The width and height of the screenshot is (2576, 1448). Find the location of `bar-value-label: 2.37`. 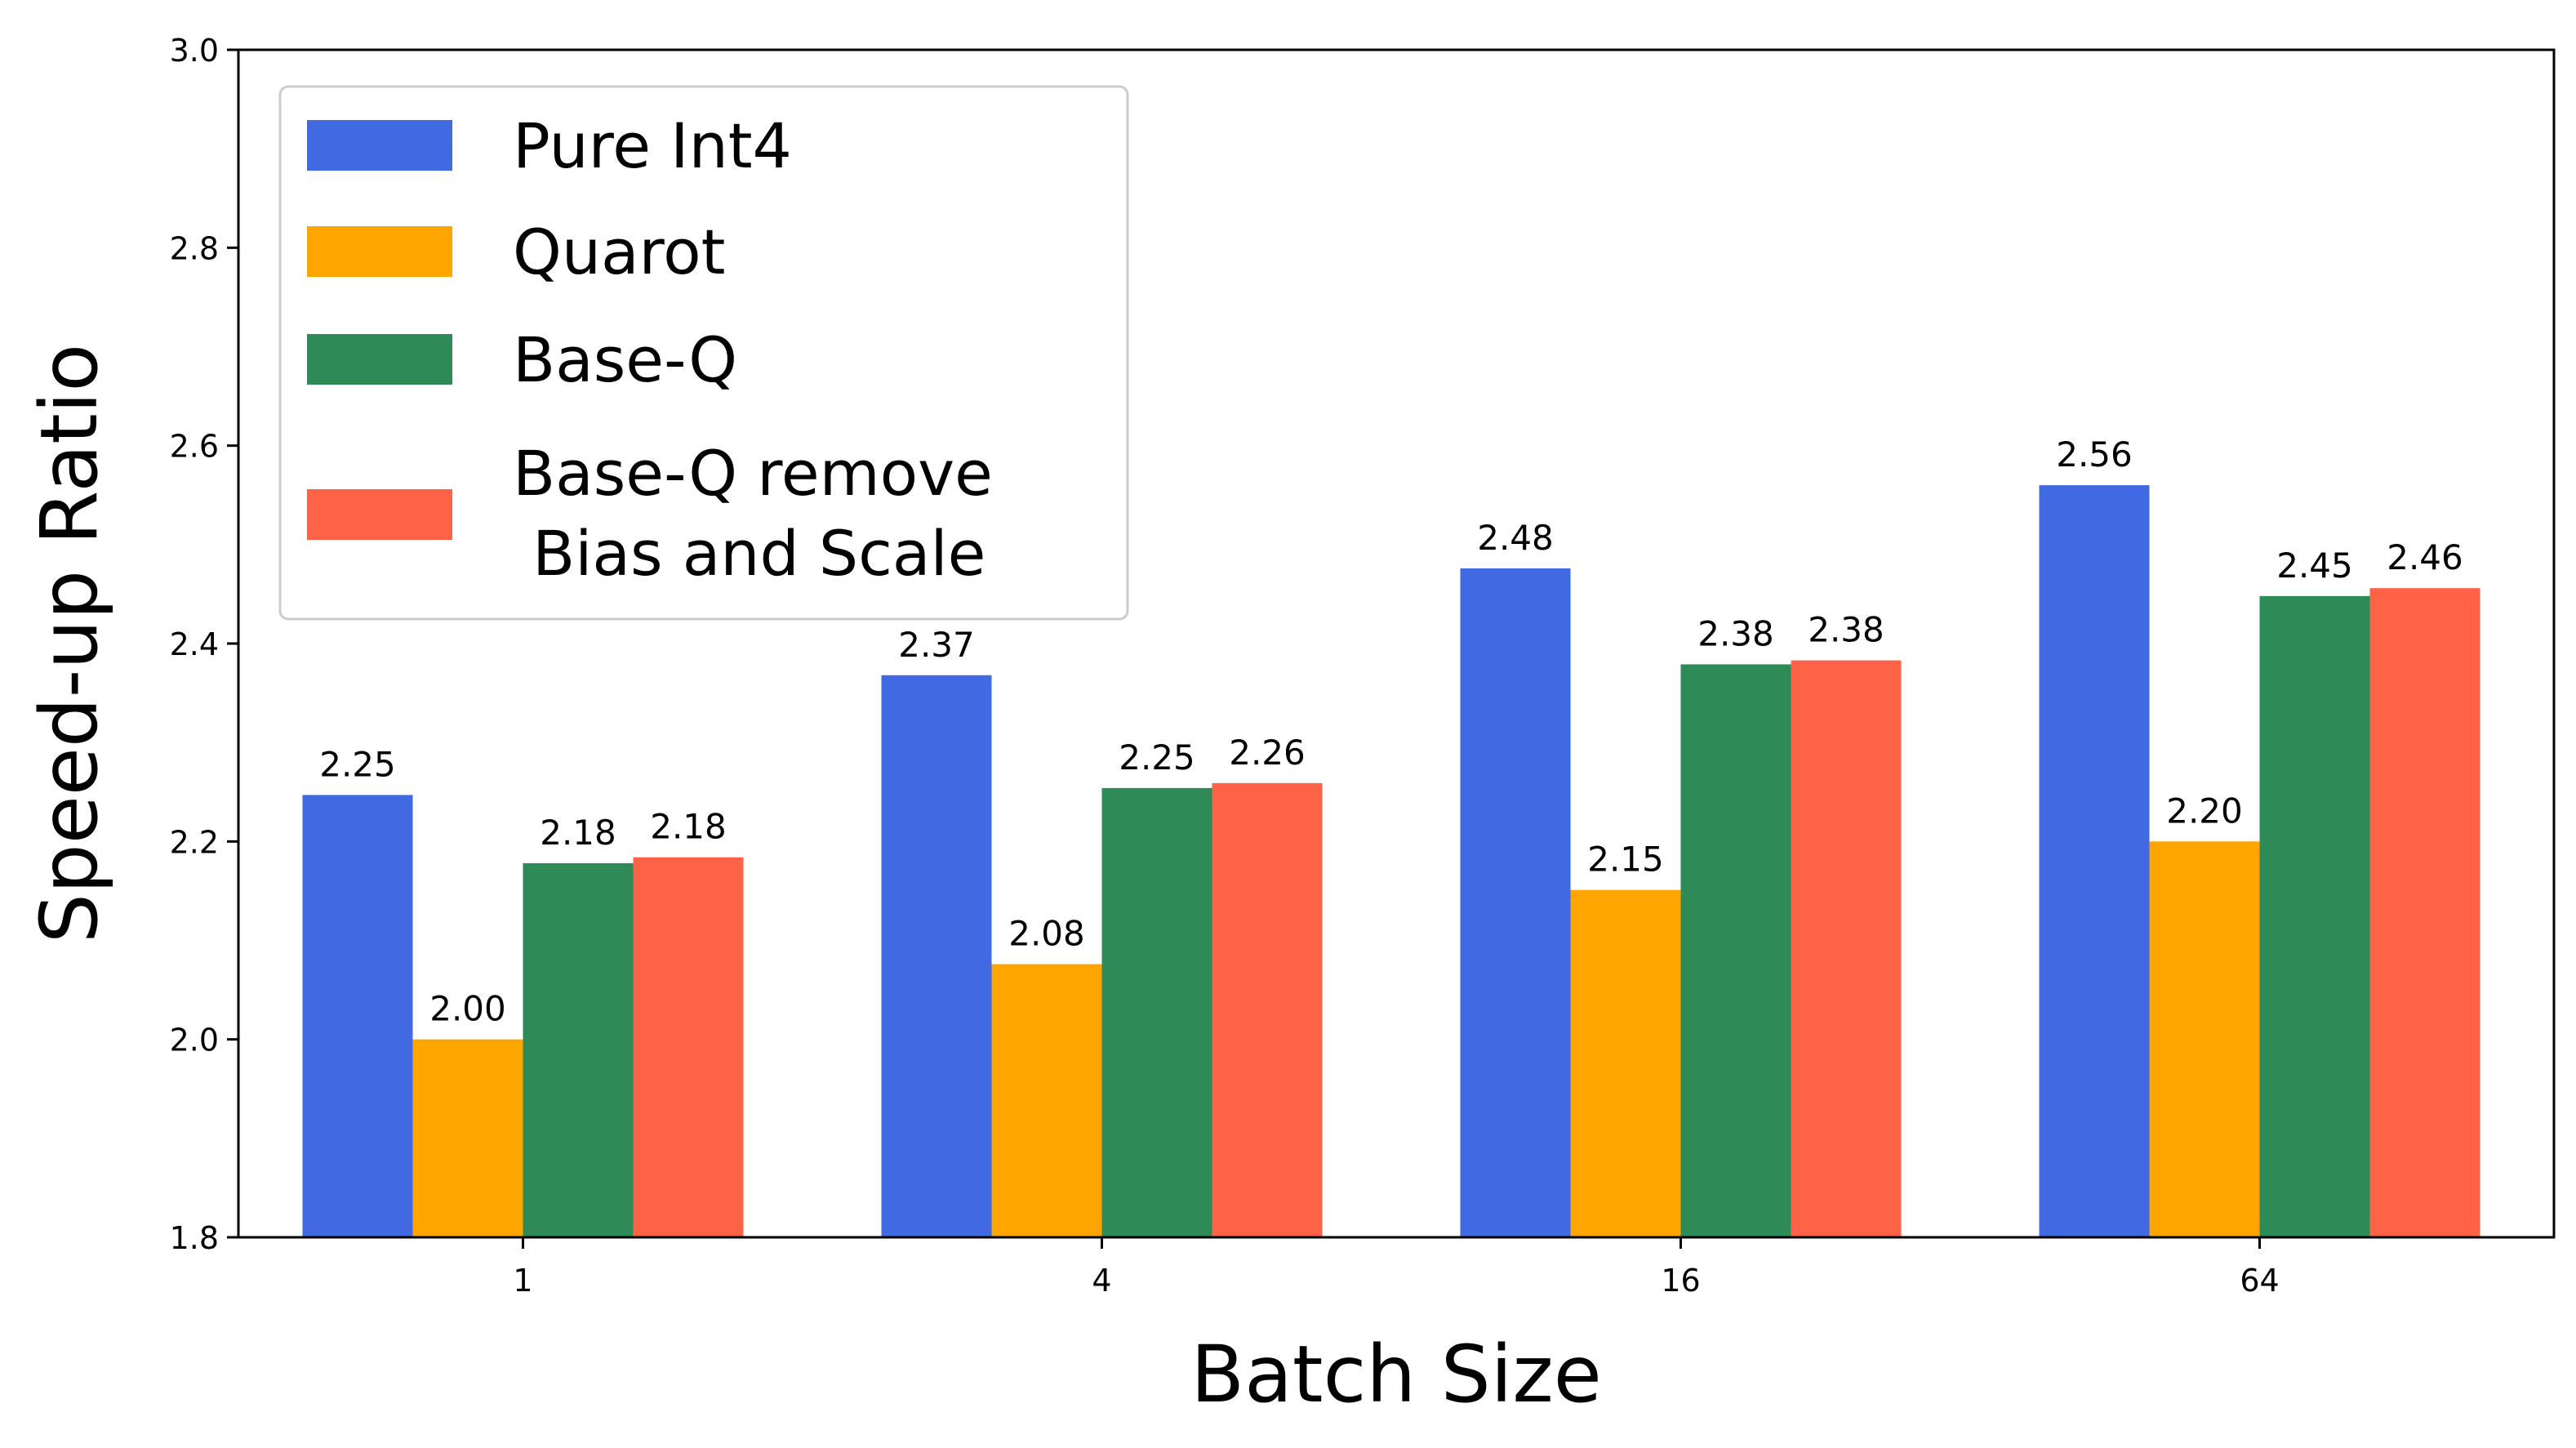

bar-value-label: 2.37 is located at coordinates (936, 645).